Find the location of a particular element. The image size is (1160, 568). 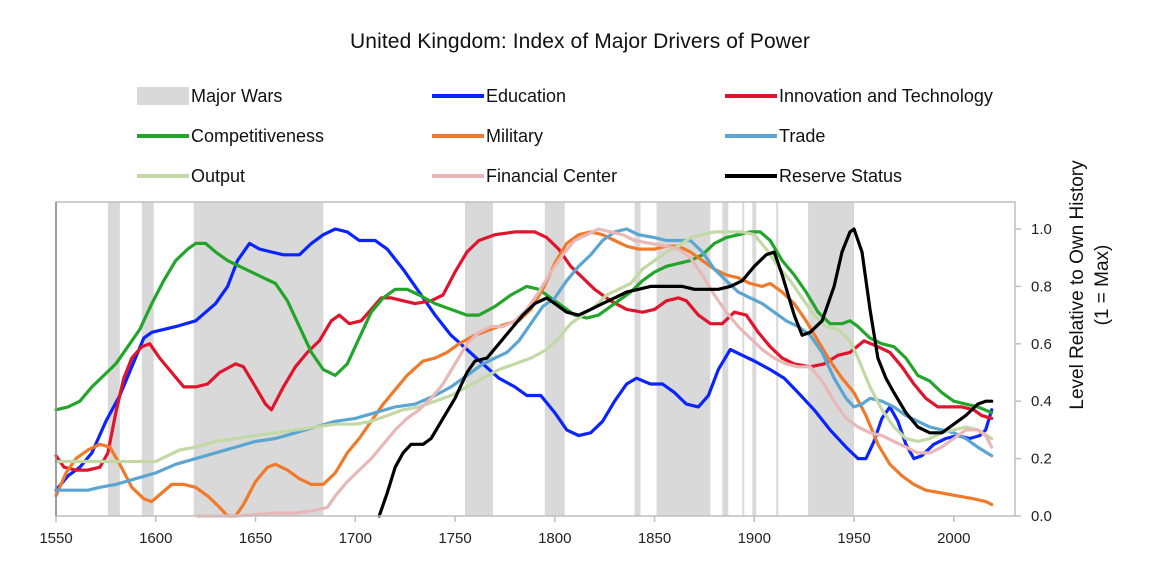

x-tick-label: 1550 is located at coordinates (55, 538).